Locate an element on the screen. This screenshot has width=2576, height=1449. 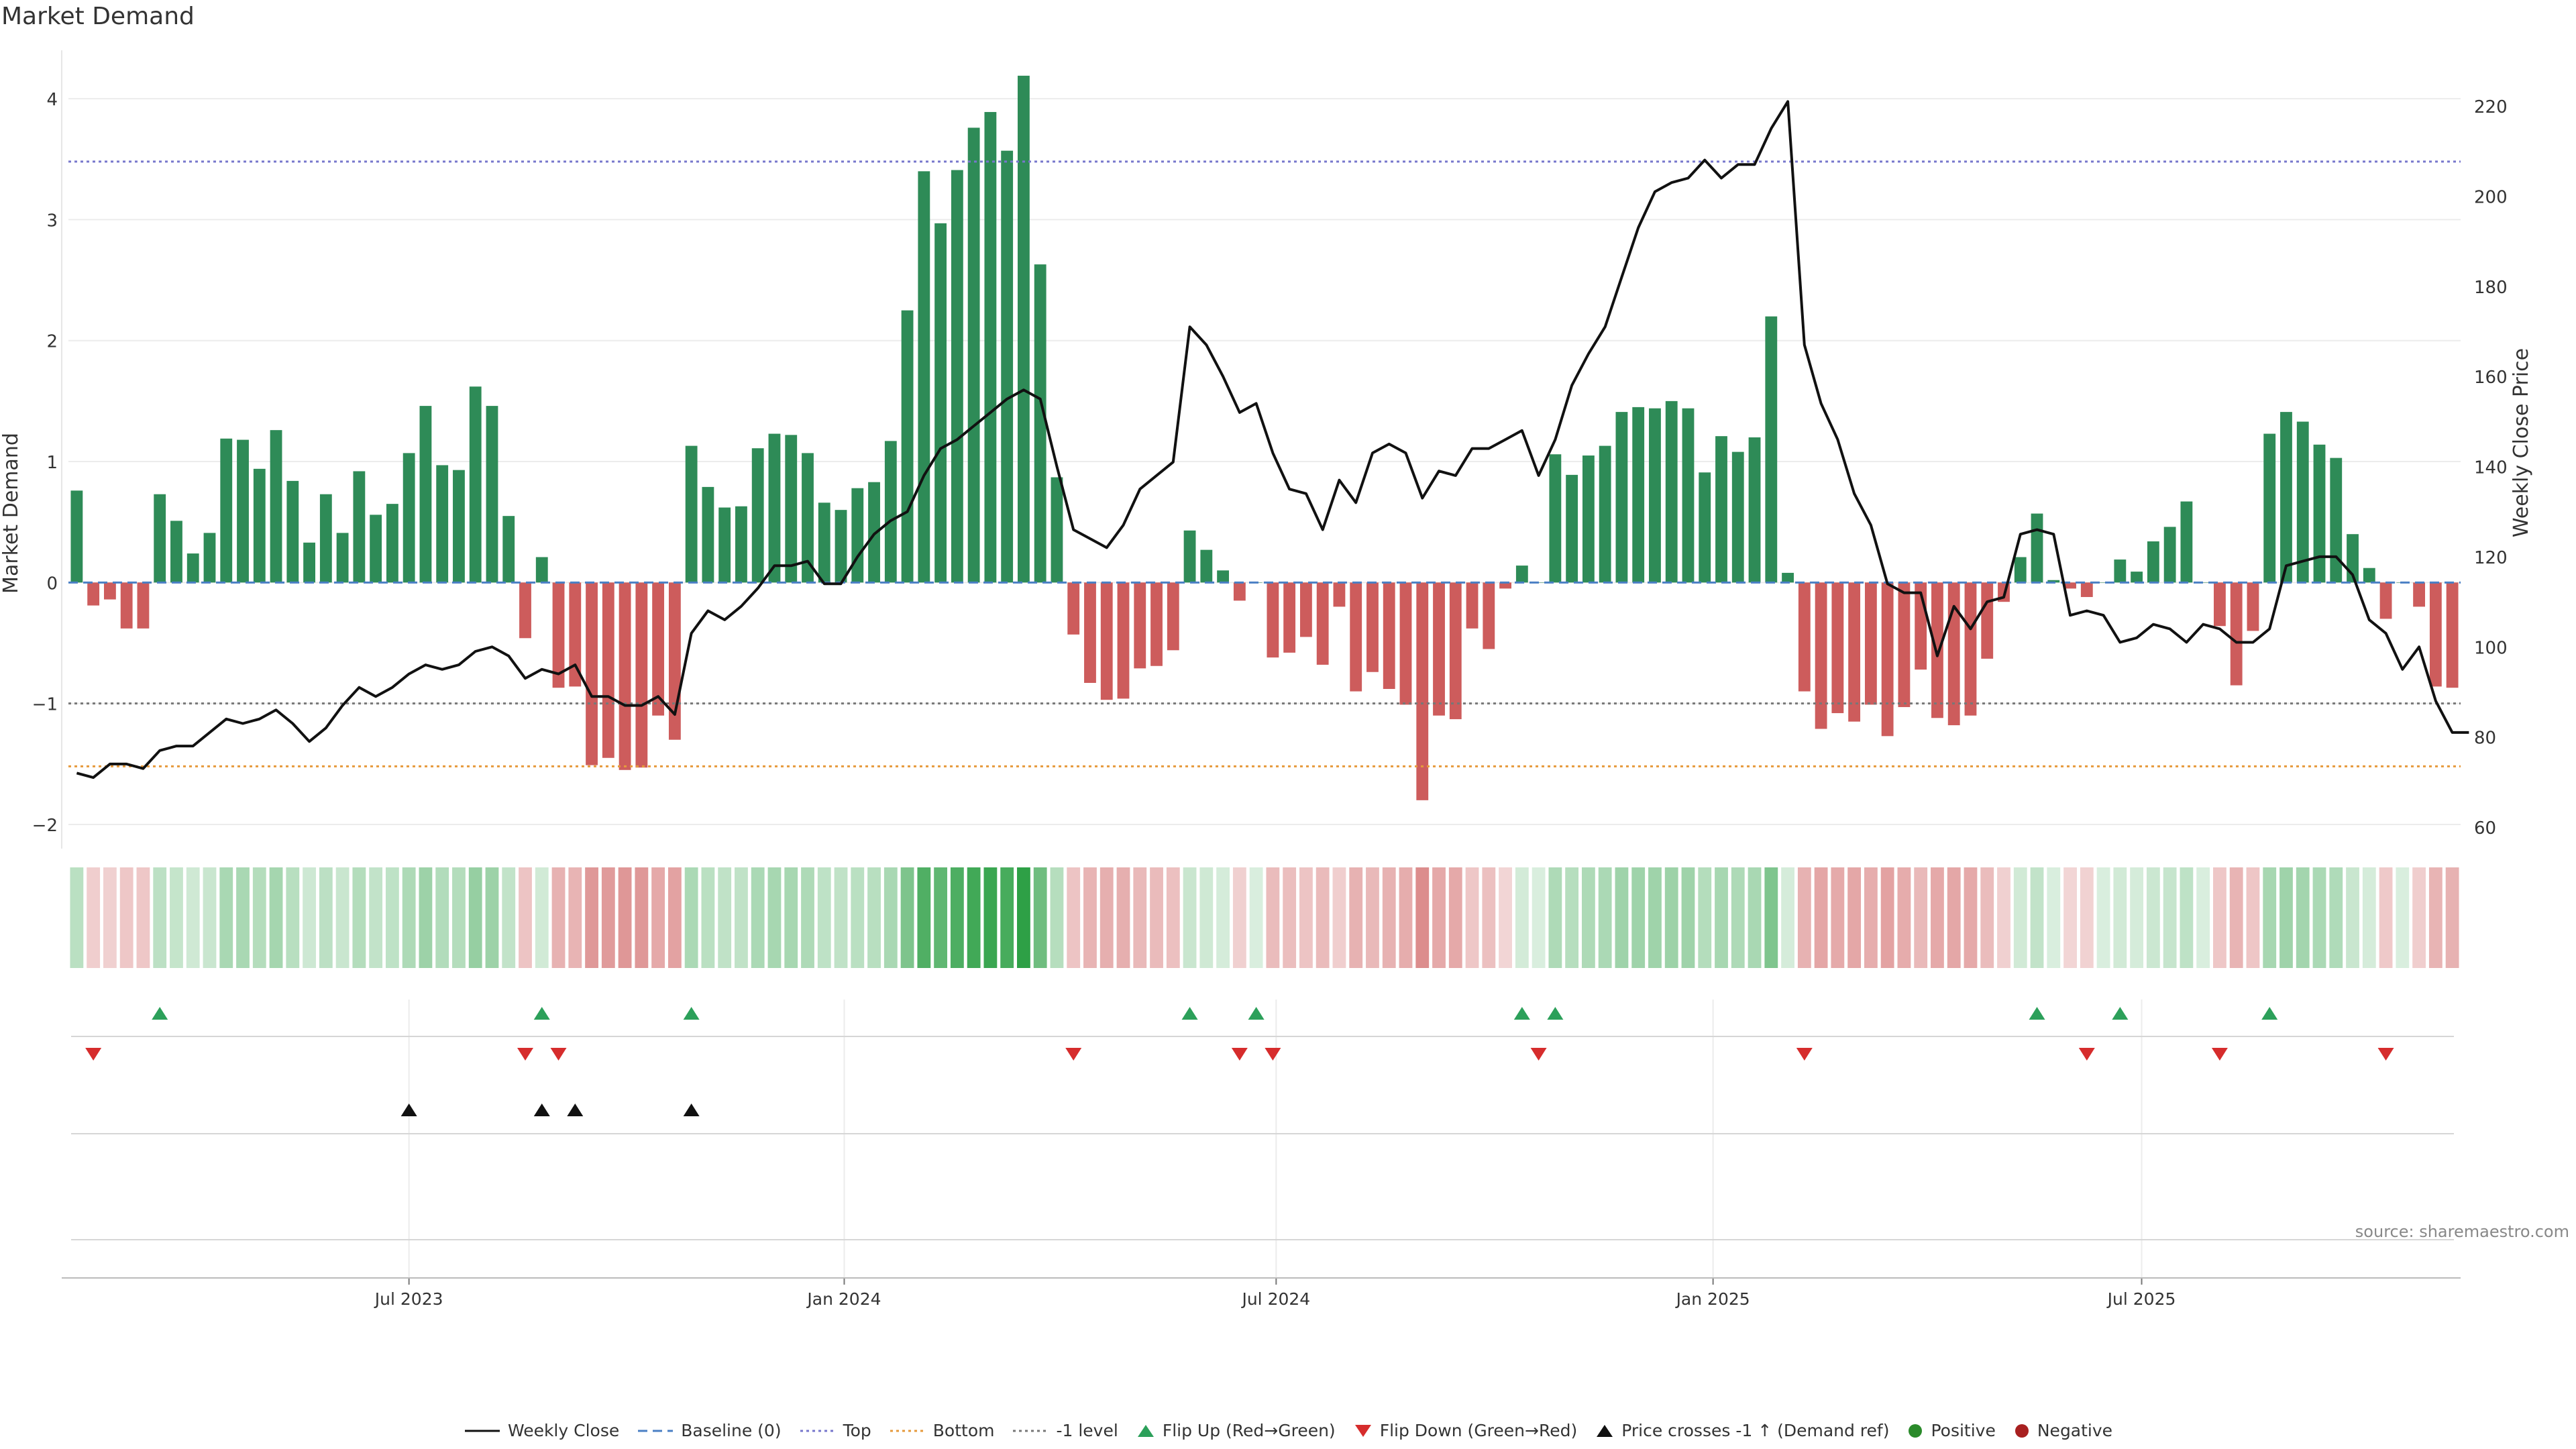
legend-item-minus-one: -1 level is located at coordinates (1065, 1430).